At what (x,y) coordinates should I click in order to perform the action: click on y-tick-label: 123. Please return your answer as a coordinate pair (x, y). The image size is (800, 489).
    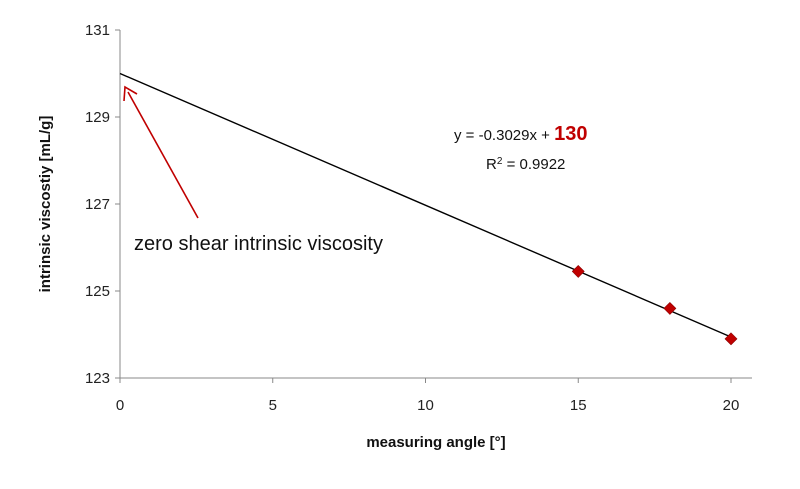
    Looking at the image, I should click on (97, 378).